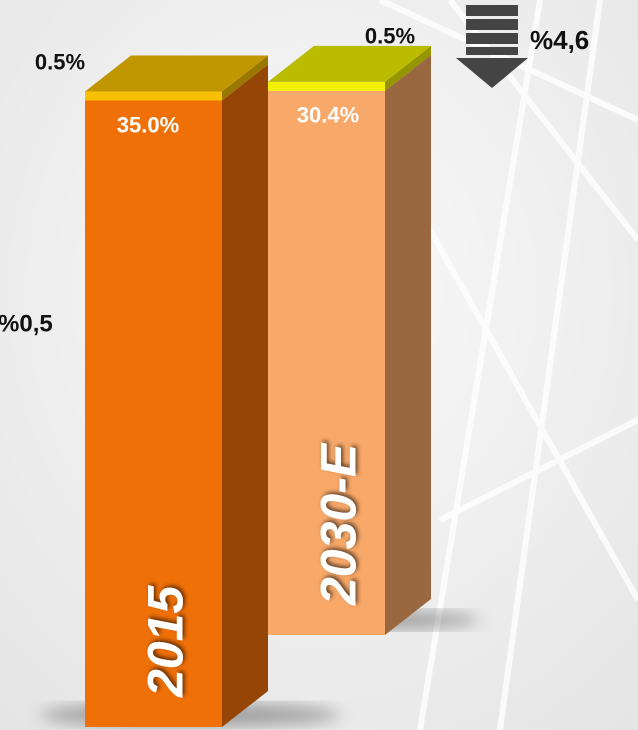  What do you see at coordinates (339, 524) in the screenshot?
I see `category-label: 2030-E` at bounding box center [339, 524].